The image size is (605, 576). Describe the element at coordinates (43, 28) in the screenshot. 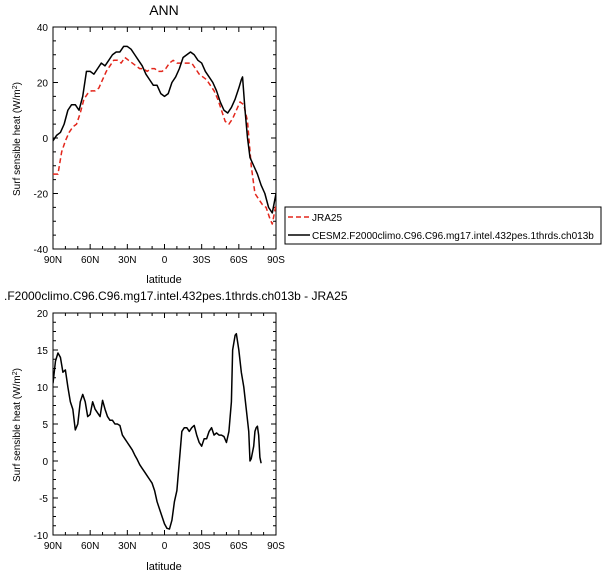

I see `top-y-tick-label: 40` at that location.